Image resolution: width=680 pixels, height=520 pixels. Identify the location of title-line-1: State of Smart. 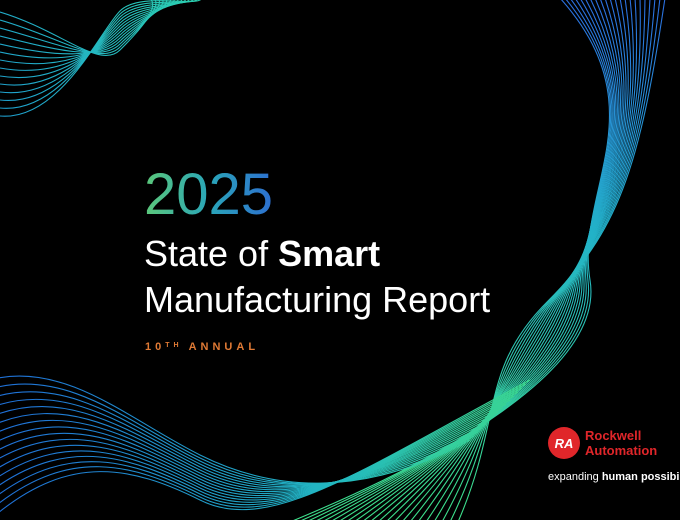
(262, 253).